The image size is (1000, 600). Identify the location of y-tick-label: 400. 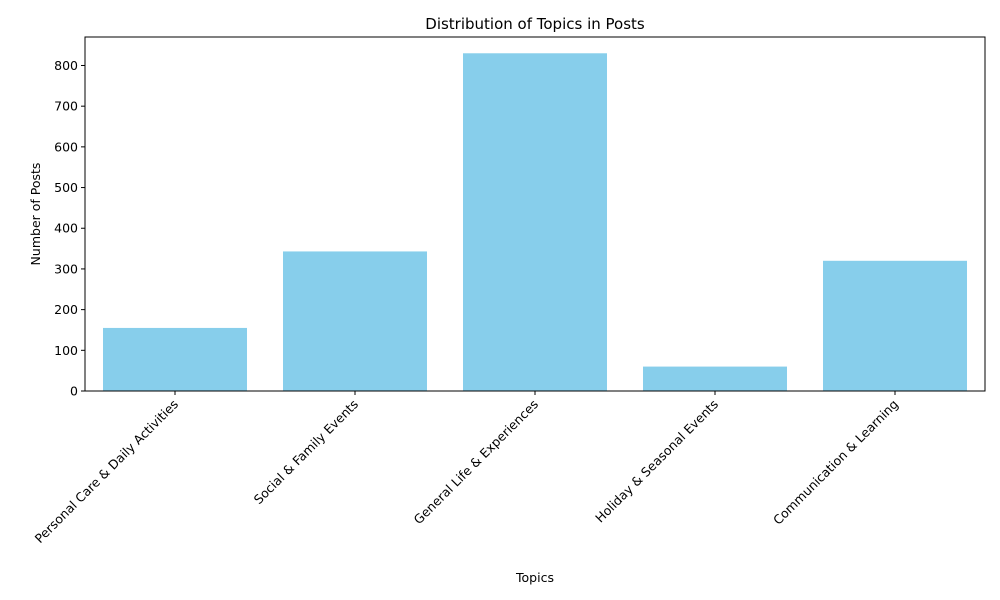
(66, 228).